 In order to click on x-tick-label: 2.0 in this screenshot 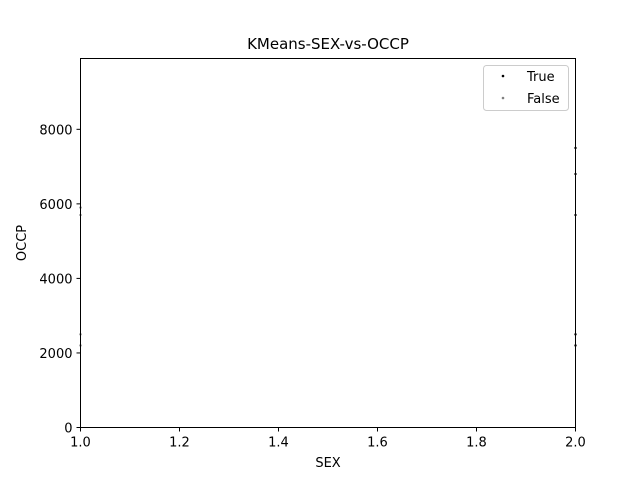, I will do `click(575, 443)`.